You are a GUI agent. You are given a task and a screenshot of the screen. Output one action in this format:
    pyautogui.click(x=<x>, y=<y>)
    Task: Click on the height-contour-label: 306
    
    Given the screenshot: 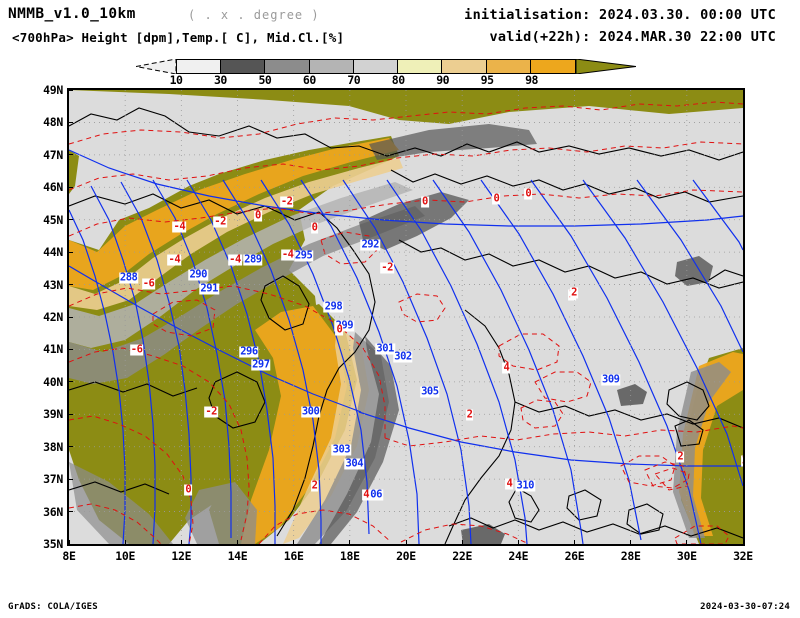 What is the action you would take?
    pyautogui.click(x=373, y=494)
    